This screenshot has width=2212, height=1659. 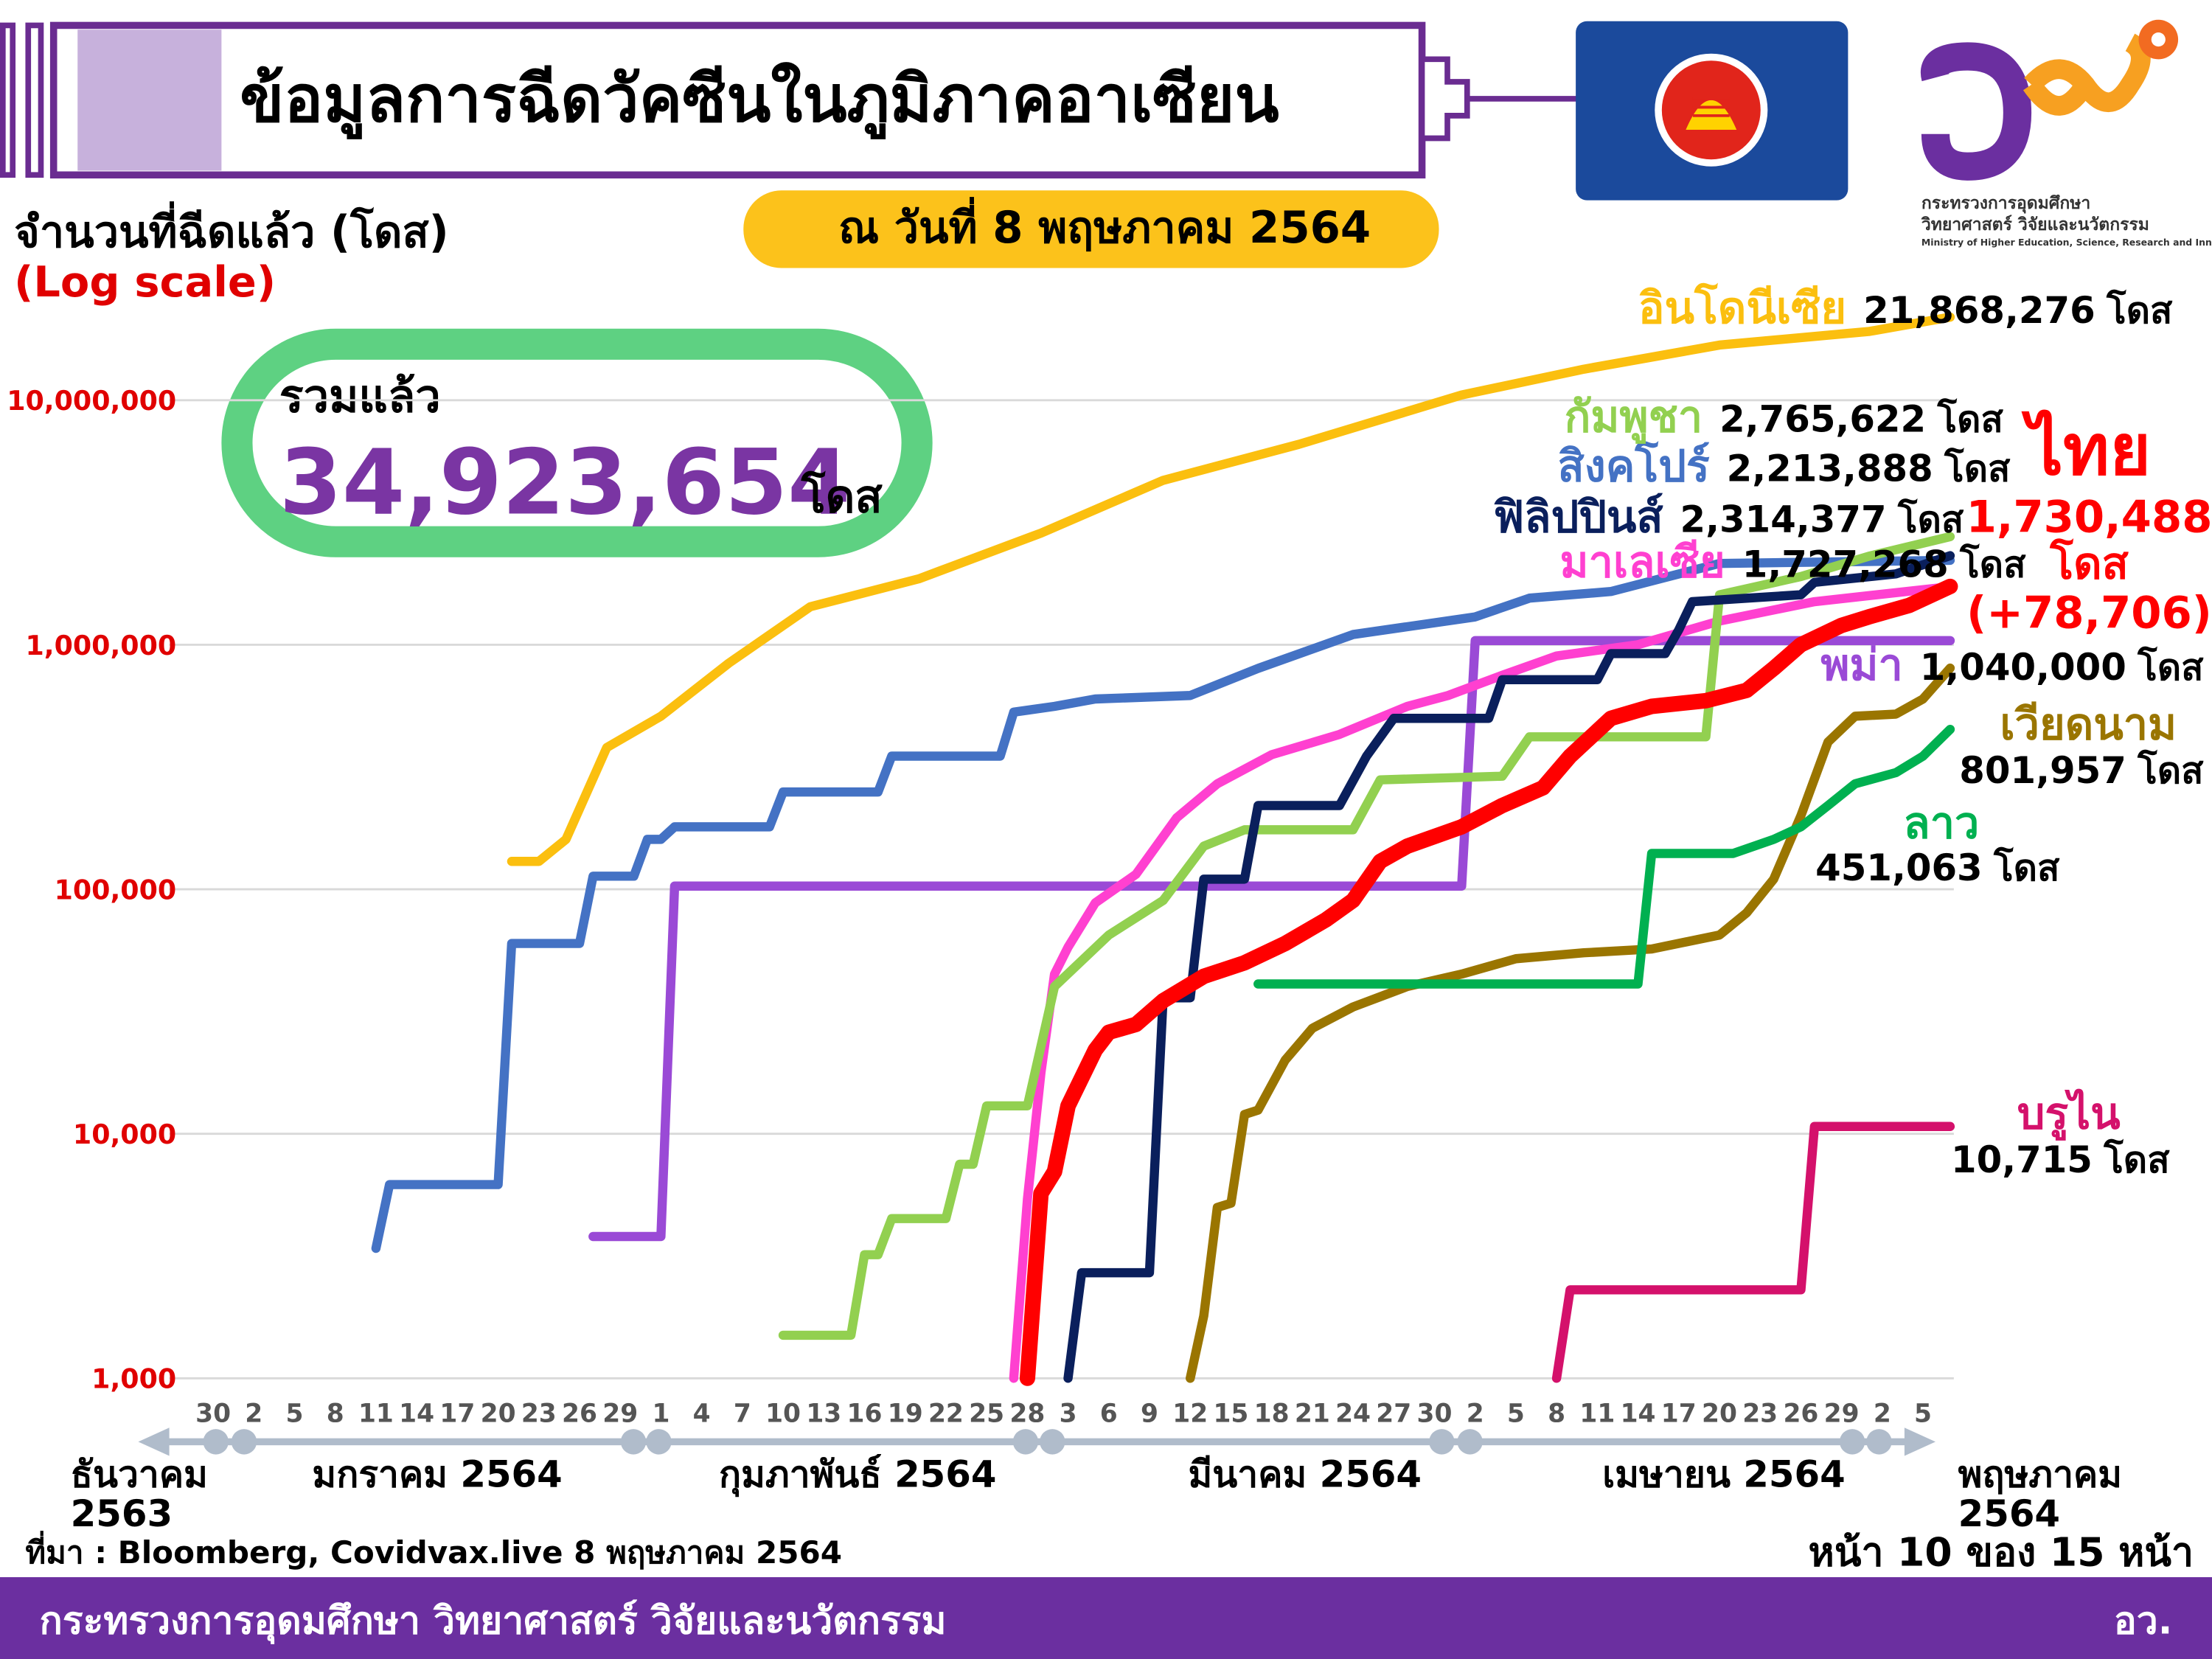 I want to click on x-tick-label: 6, so click(x=1109, y=1414).